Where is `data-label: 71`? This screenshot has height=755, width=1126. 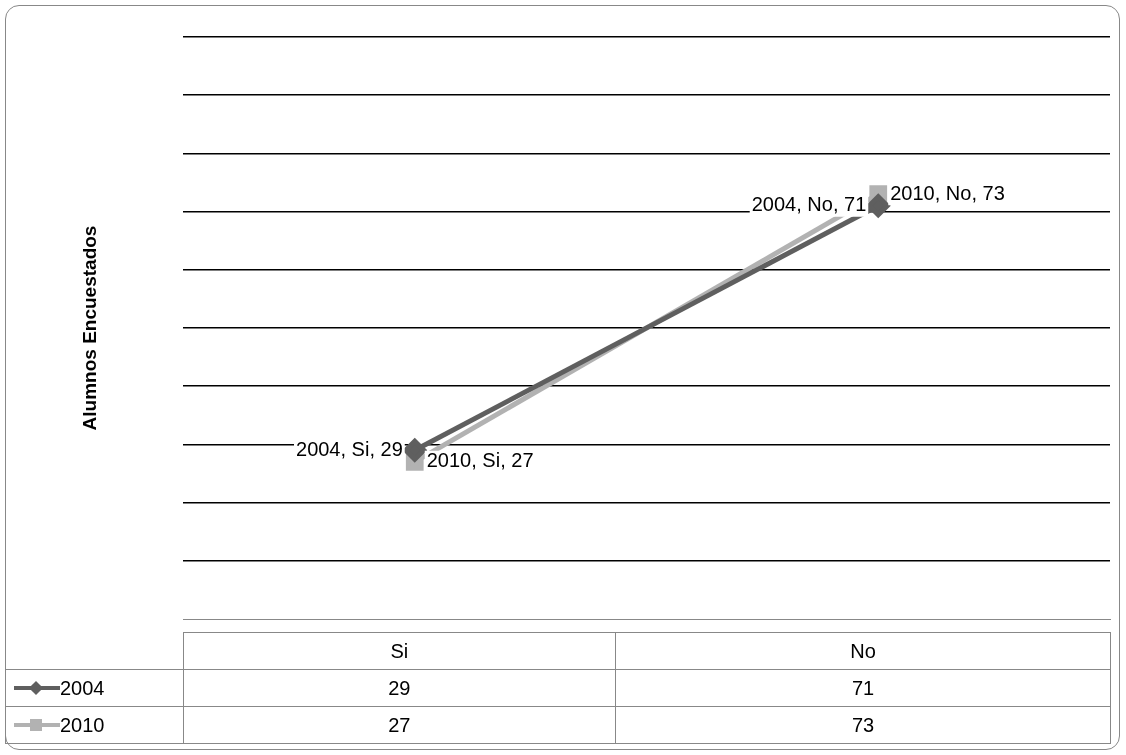
data-label: 71 is located at coordinates (863, 688).